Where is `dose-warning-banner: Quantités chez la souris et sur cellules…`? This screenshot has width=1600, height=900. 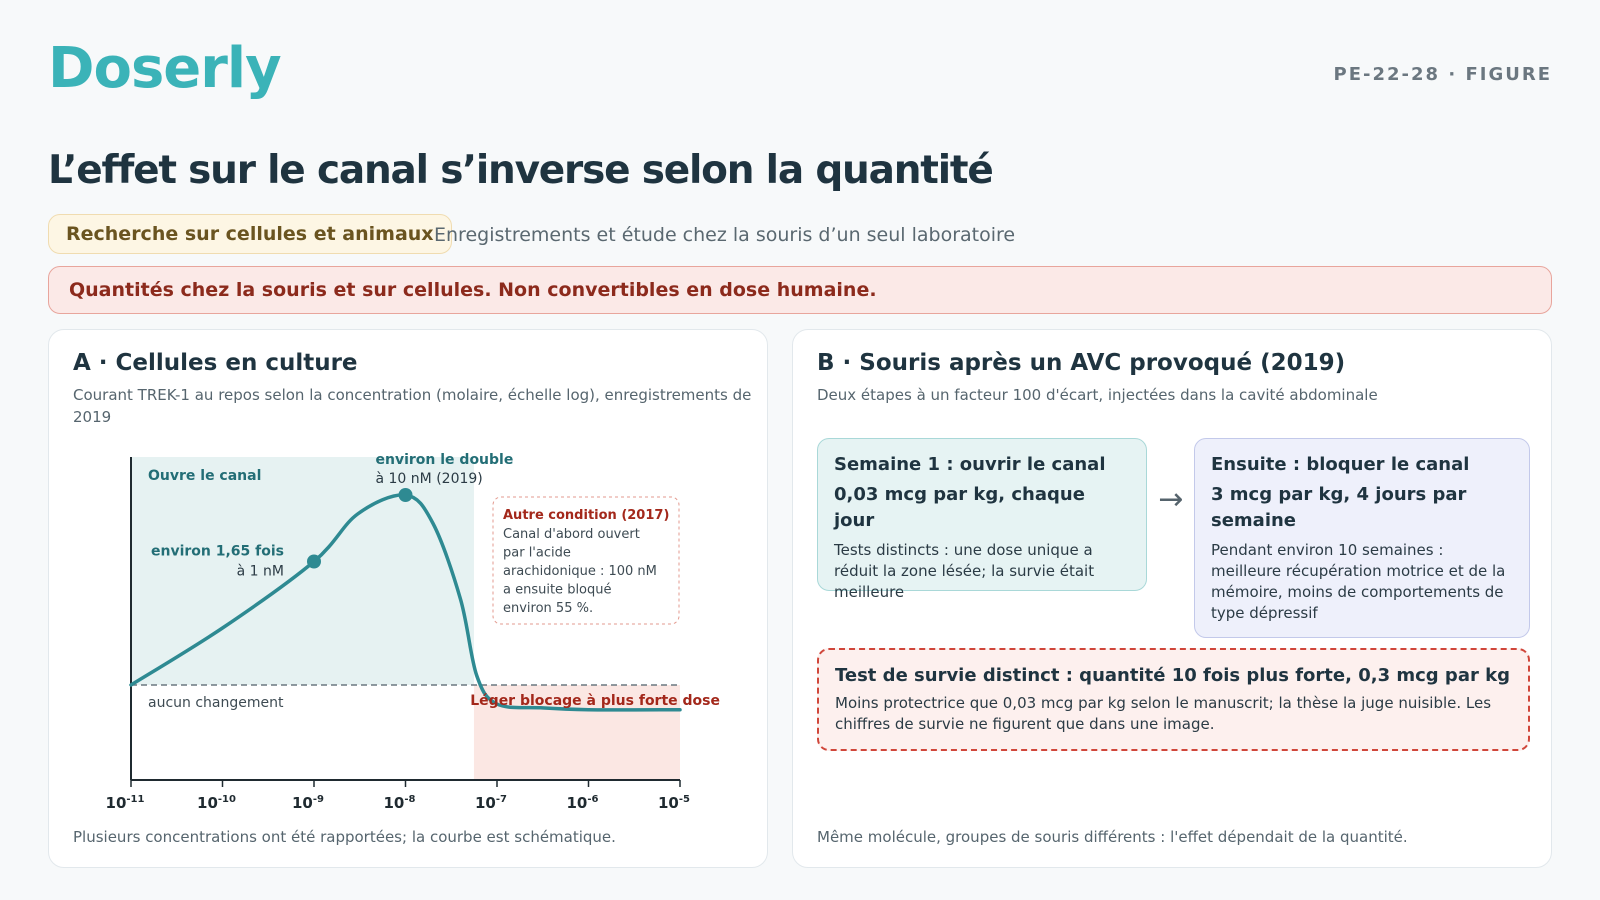 dose-warning-banner: Quantités chez la souris et sur cellules… is located at coordinates (800, 290).